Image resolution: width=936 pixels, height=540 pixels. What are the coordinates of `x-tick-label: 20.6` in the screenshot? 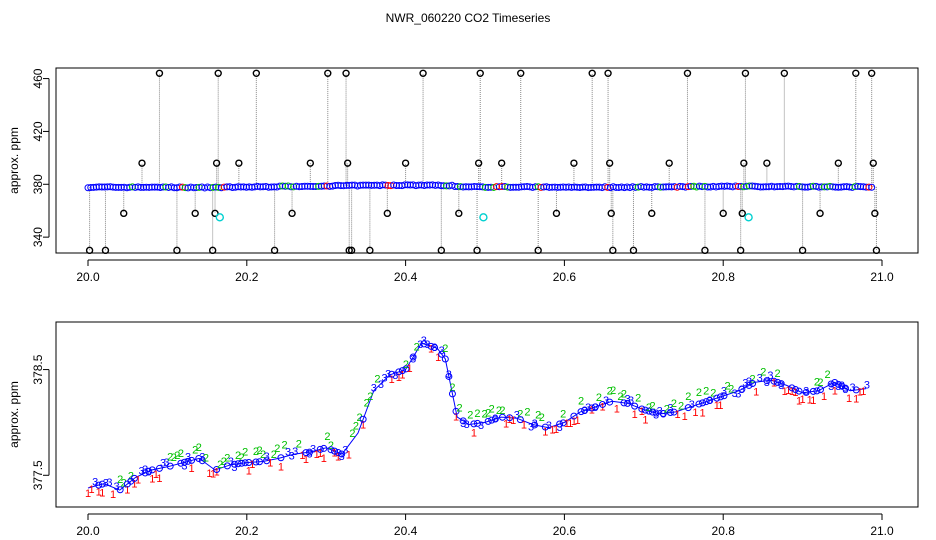 It's located at (565, 277).